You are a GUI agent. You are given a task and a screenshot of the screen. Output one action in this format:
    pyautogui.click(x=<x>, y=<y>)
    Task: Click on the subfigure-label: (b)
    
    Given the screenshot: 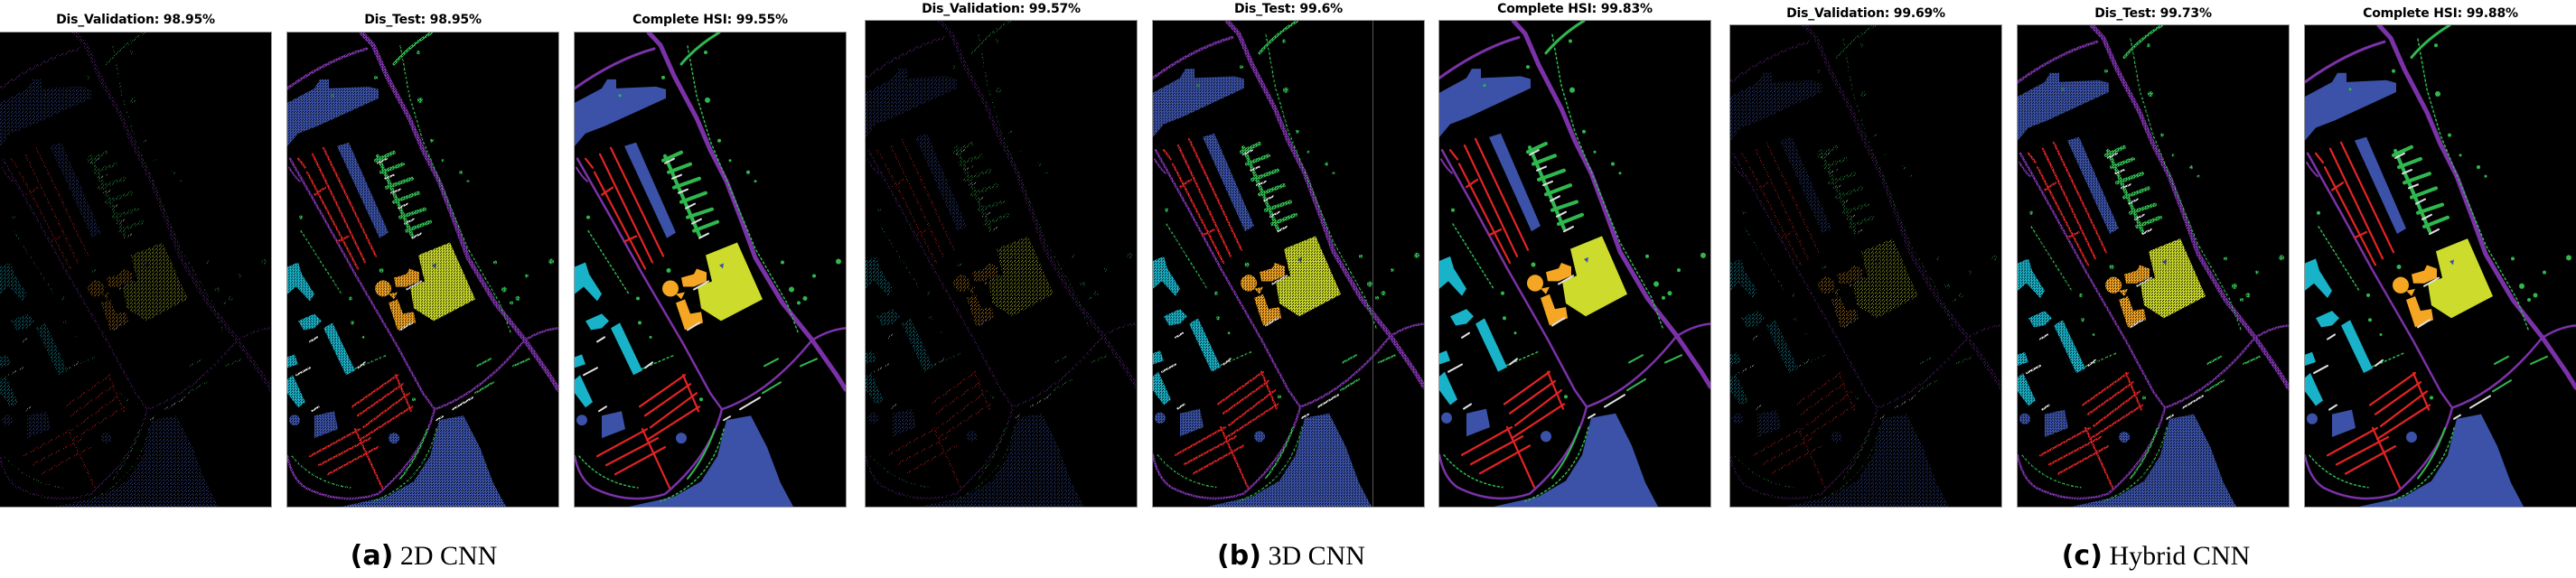 What is the action you would take?
    pyautogui.click(x=1239, y=556)
    